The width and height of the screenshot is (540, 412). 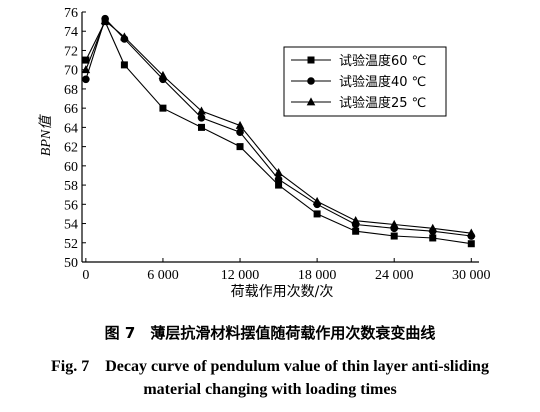 I want to click on y-tick-label: 54, so click(x=71, y=225).